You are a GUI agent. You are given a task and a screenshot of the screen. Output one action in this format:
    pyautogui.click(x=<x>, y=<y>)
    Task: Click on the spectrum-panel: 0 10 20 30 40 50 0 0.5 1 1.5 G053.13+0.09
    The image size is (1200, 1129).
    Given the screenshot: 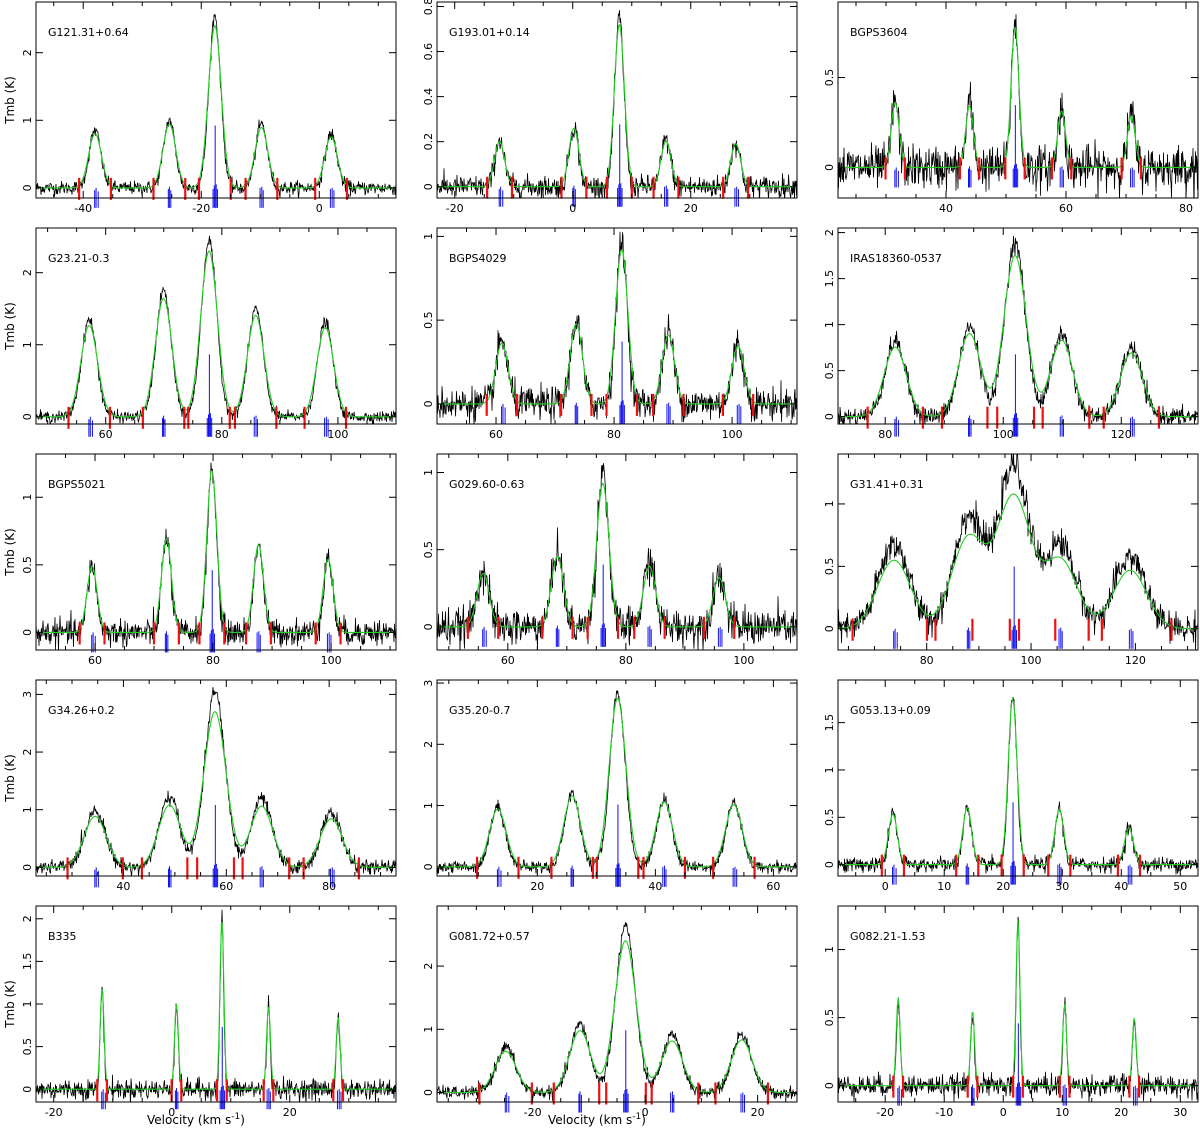 What is the action you would take?
    pyautogui.click(x=1011, y=786)
    